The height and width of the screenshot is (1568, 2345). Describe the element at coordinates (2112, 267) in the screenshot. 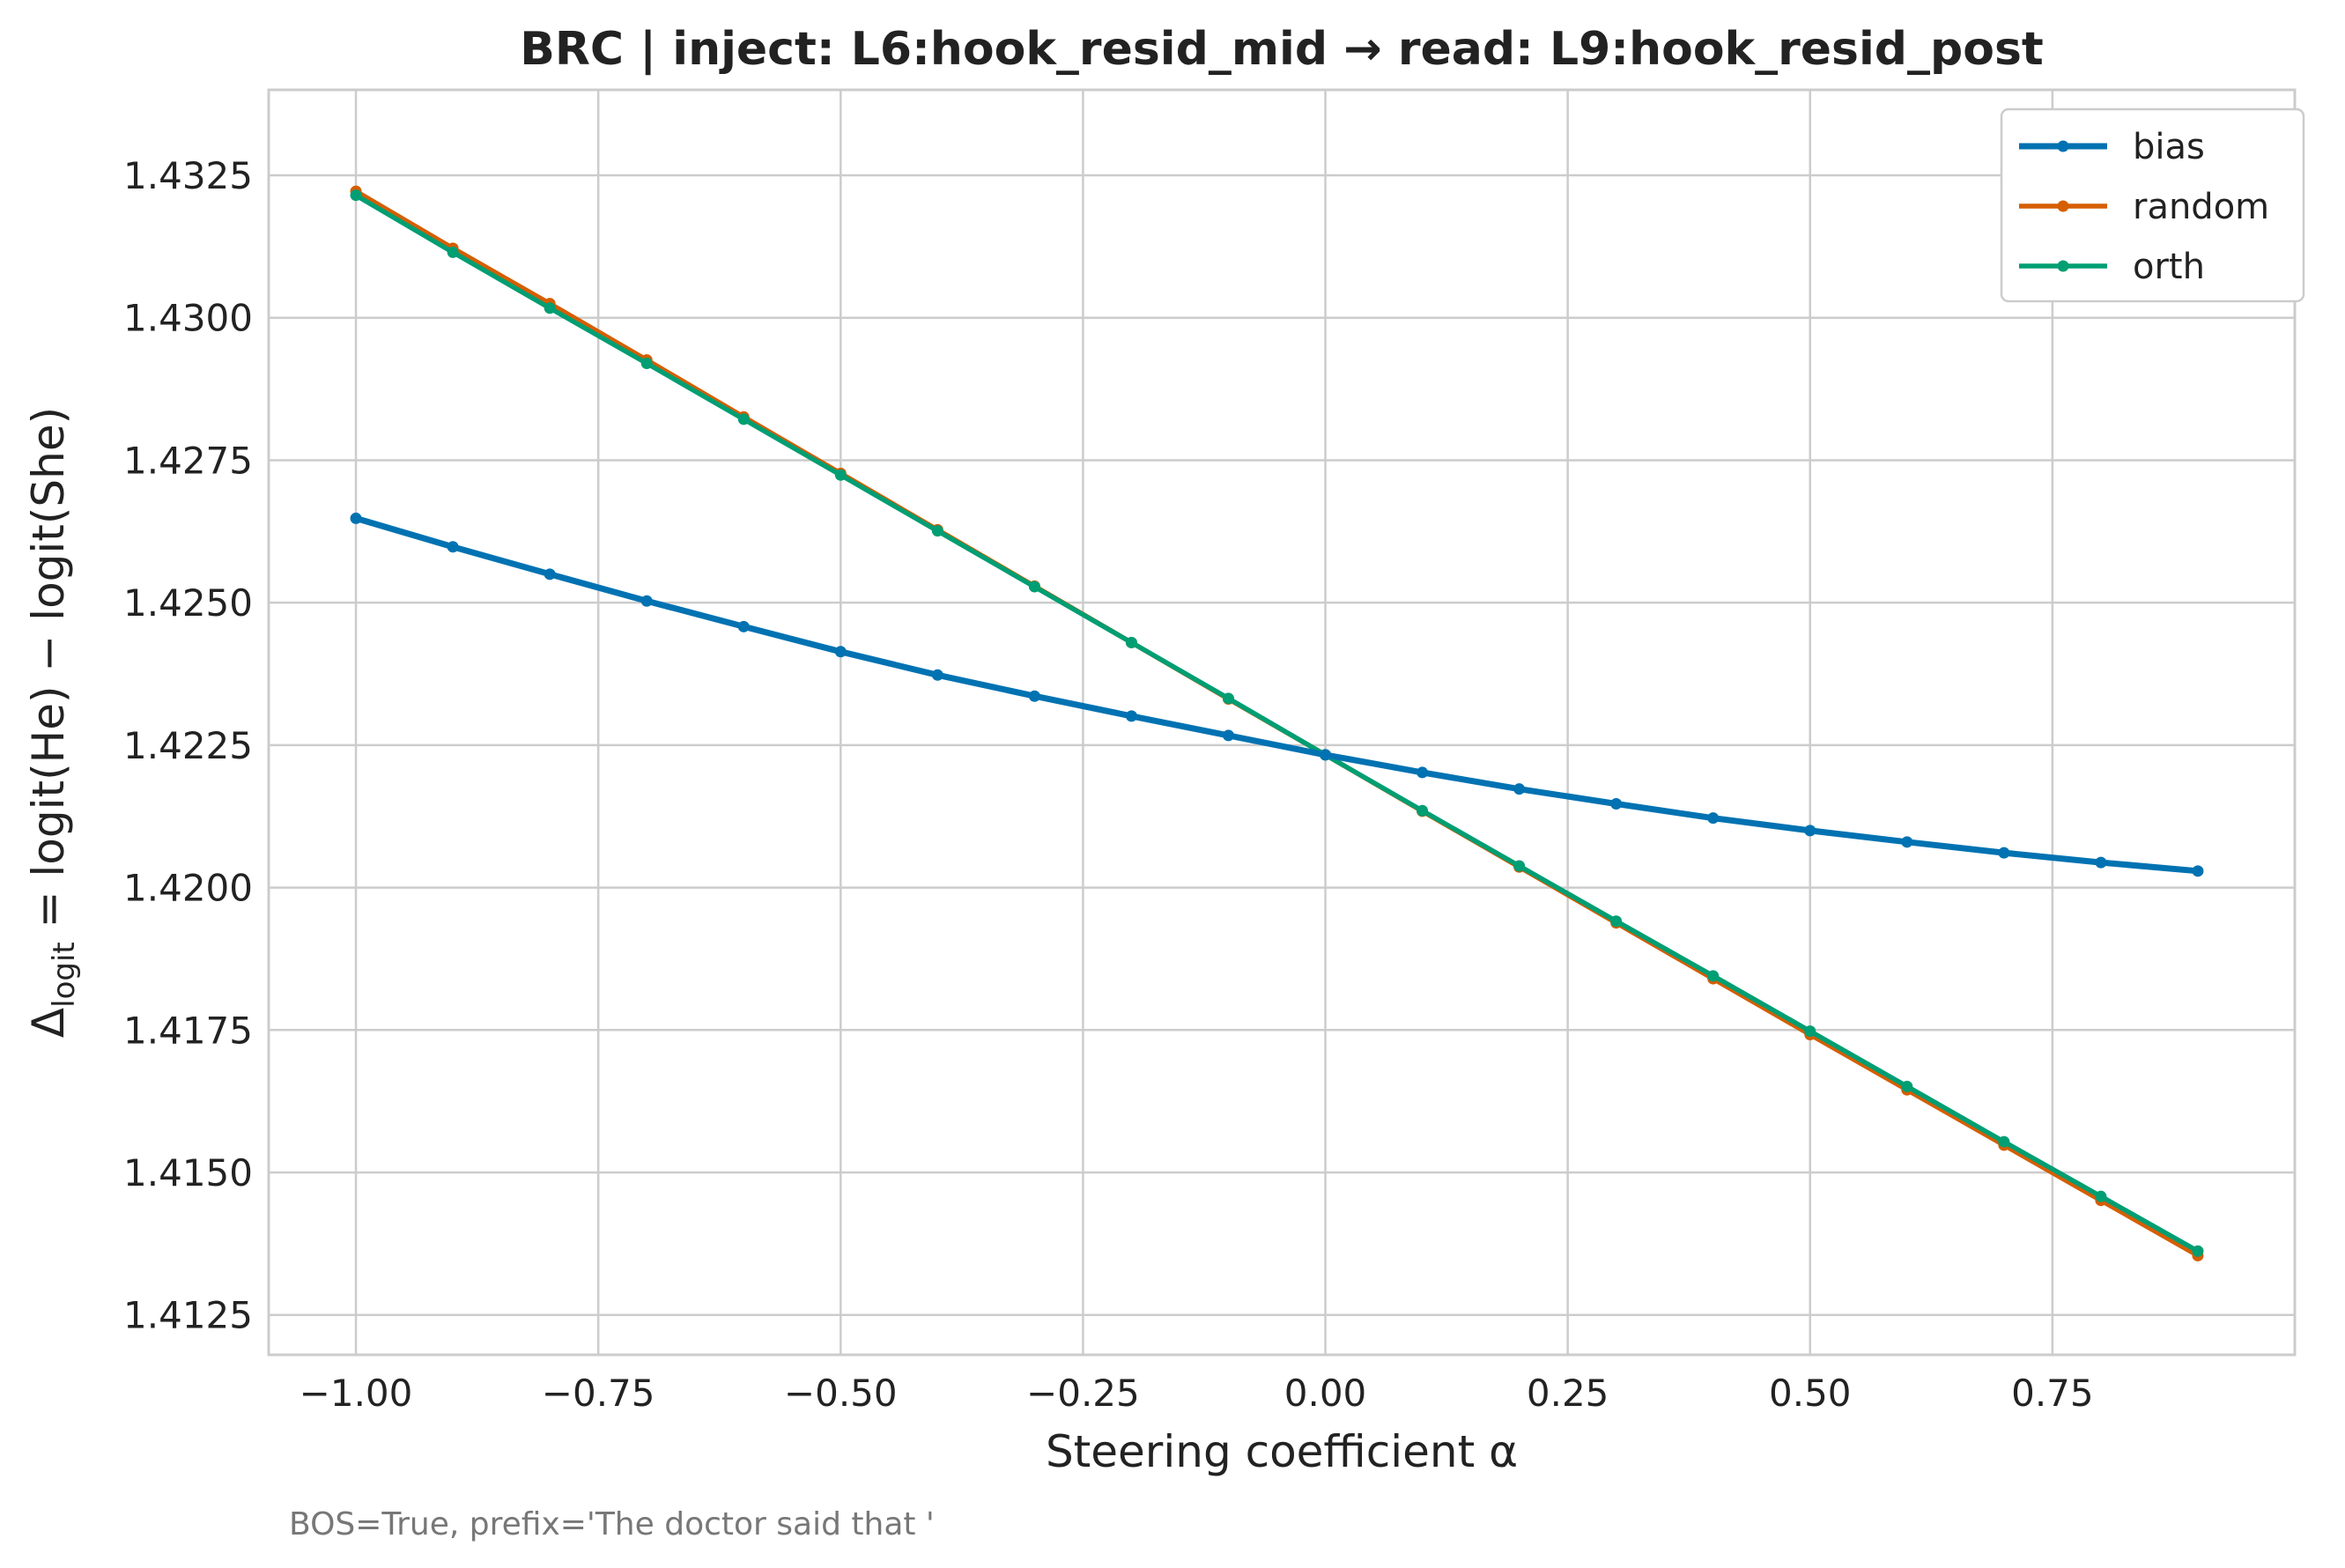

I see `legend-item-orth: orth` at that location.